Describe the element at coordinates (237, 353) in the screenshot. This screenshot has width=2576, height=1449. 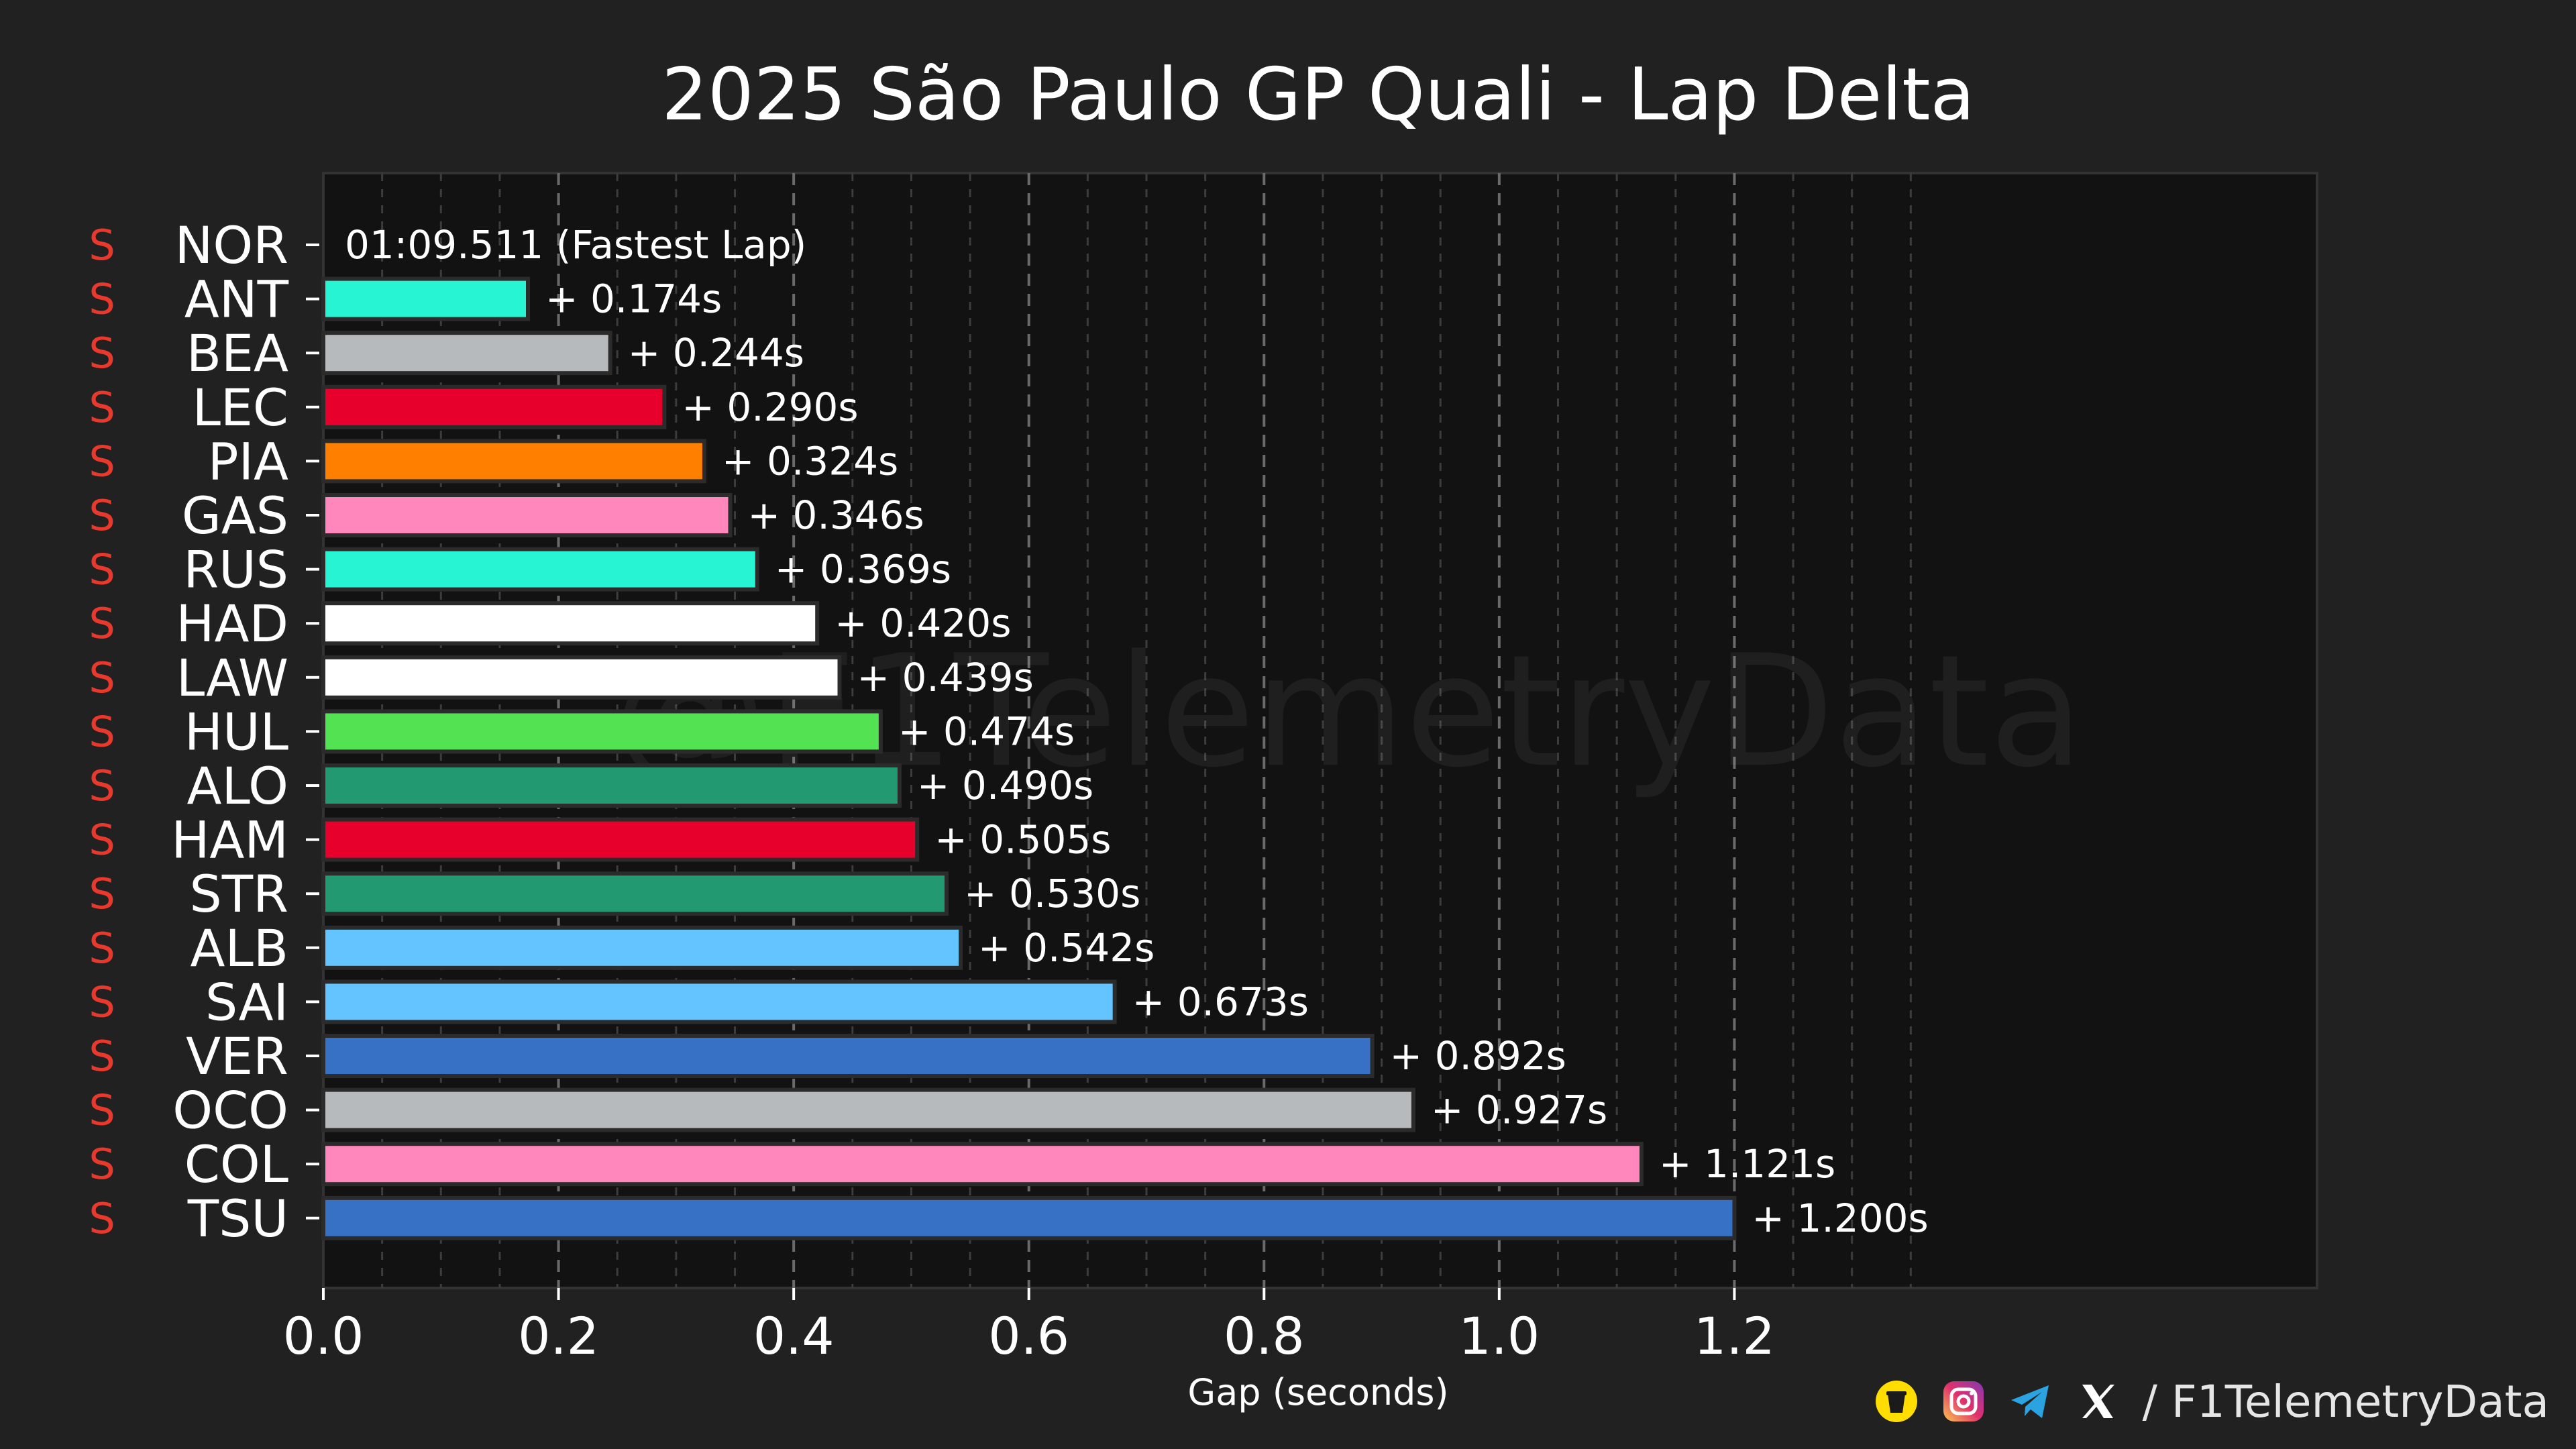
I see `y-tick-label-bea: BEA` at that location.